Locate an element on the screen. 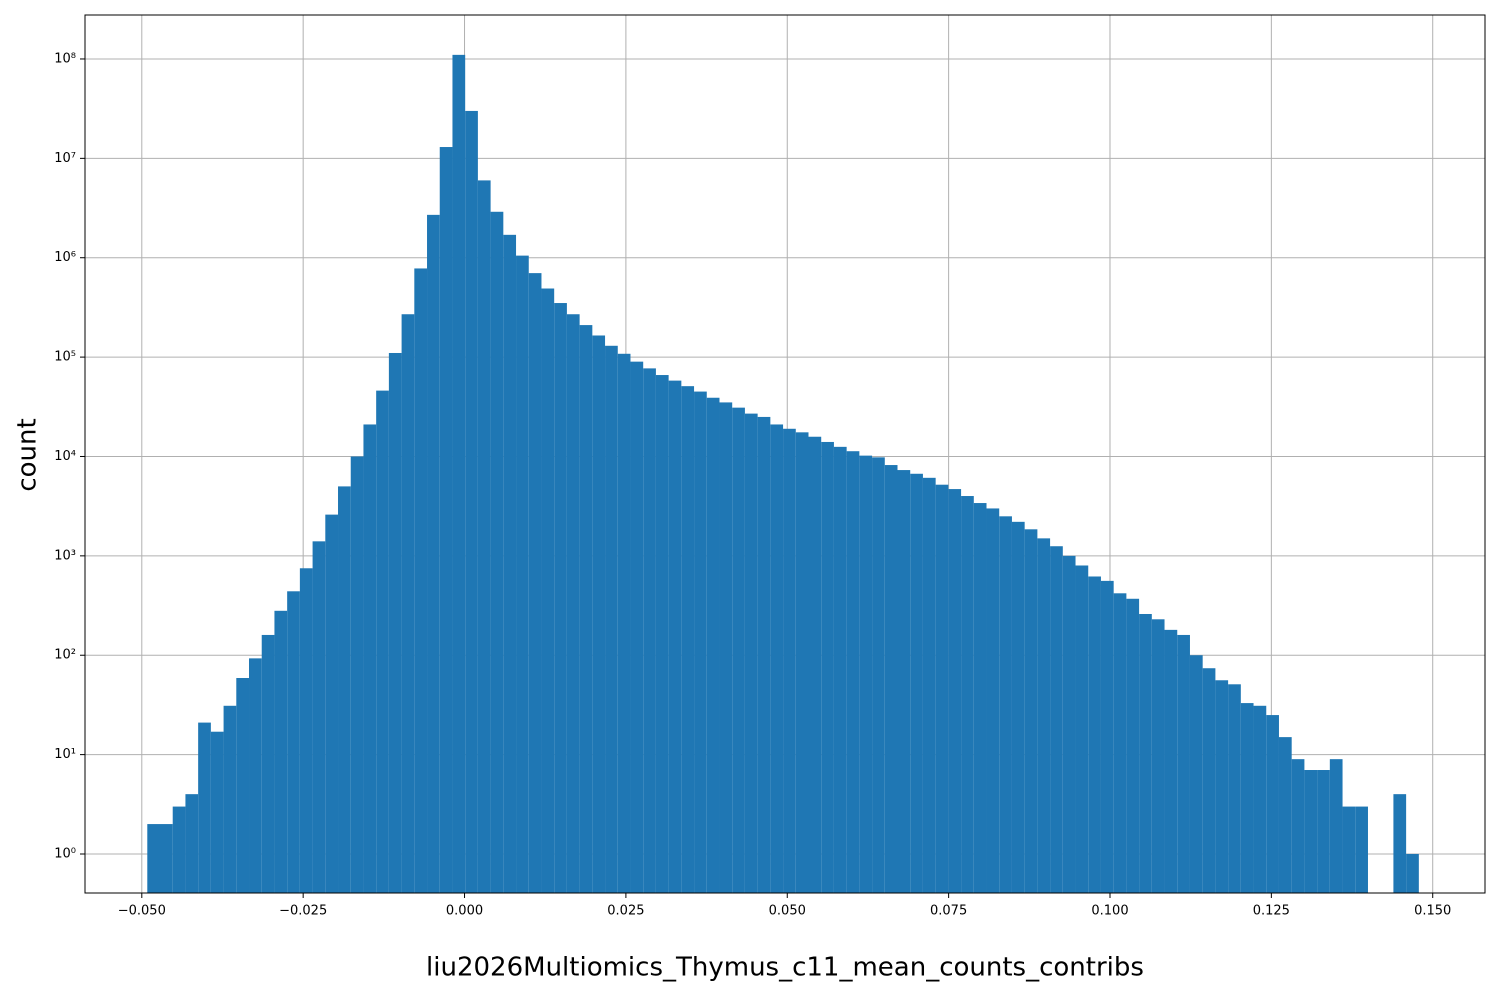 This screenshot has width=1500, height=1000. y-tick-label: 10¹ is located at coordinates (65, 754).